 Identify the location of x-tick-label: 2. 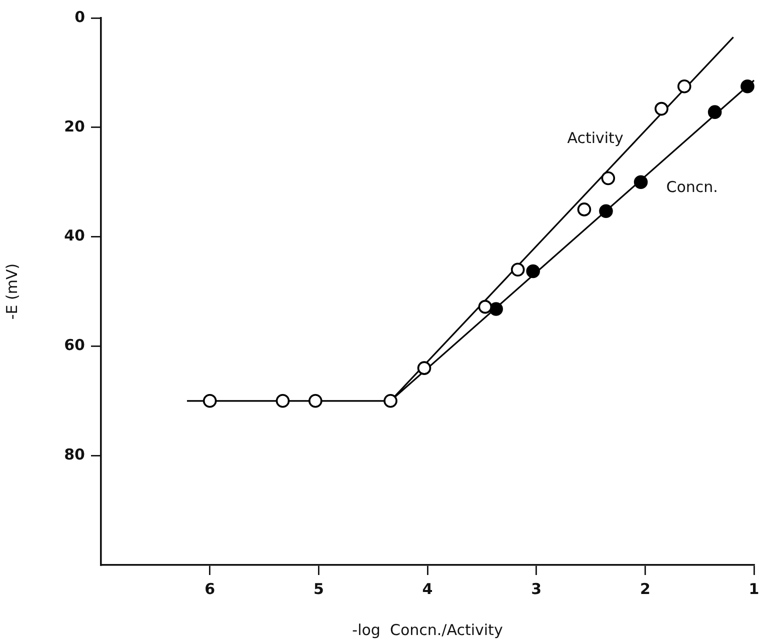
(645, 589).